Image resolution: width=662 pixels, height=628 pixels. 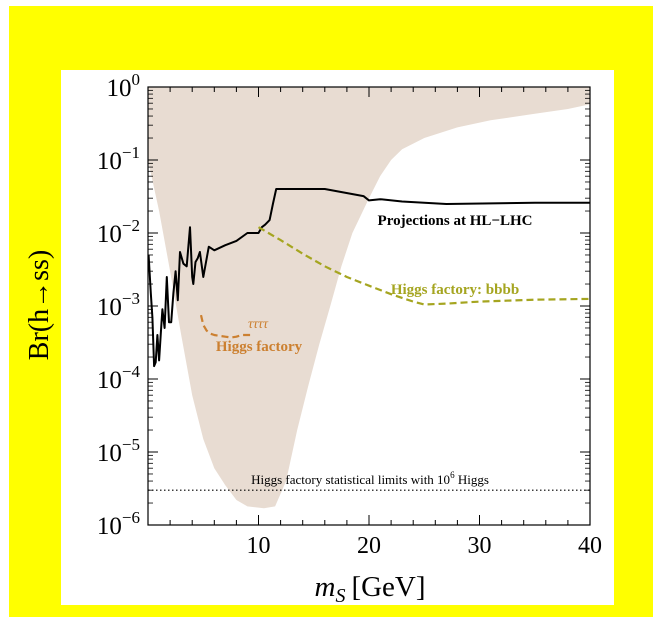 What do you see at coordinates (131, 444) in the screenshot?
I see `y-tick-exponent: −5` at bounding box center [131, 444].